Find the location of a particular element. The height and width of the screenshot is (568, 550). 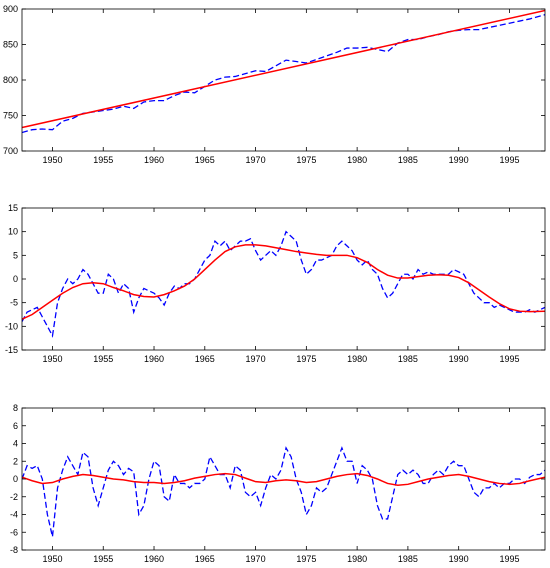

y-tick-label: 6 is located at coordinates (15, 426).